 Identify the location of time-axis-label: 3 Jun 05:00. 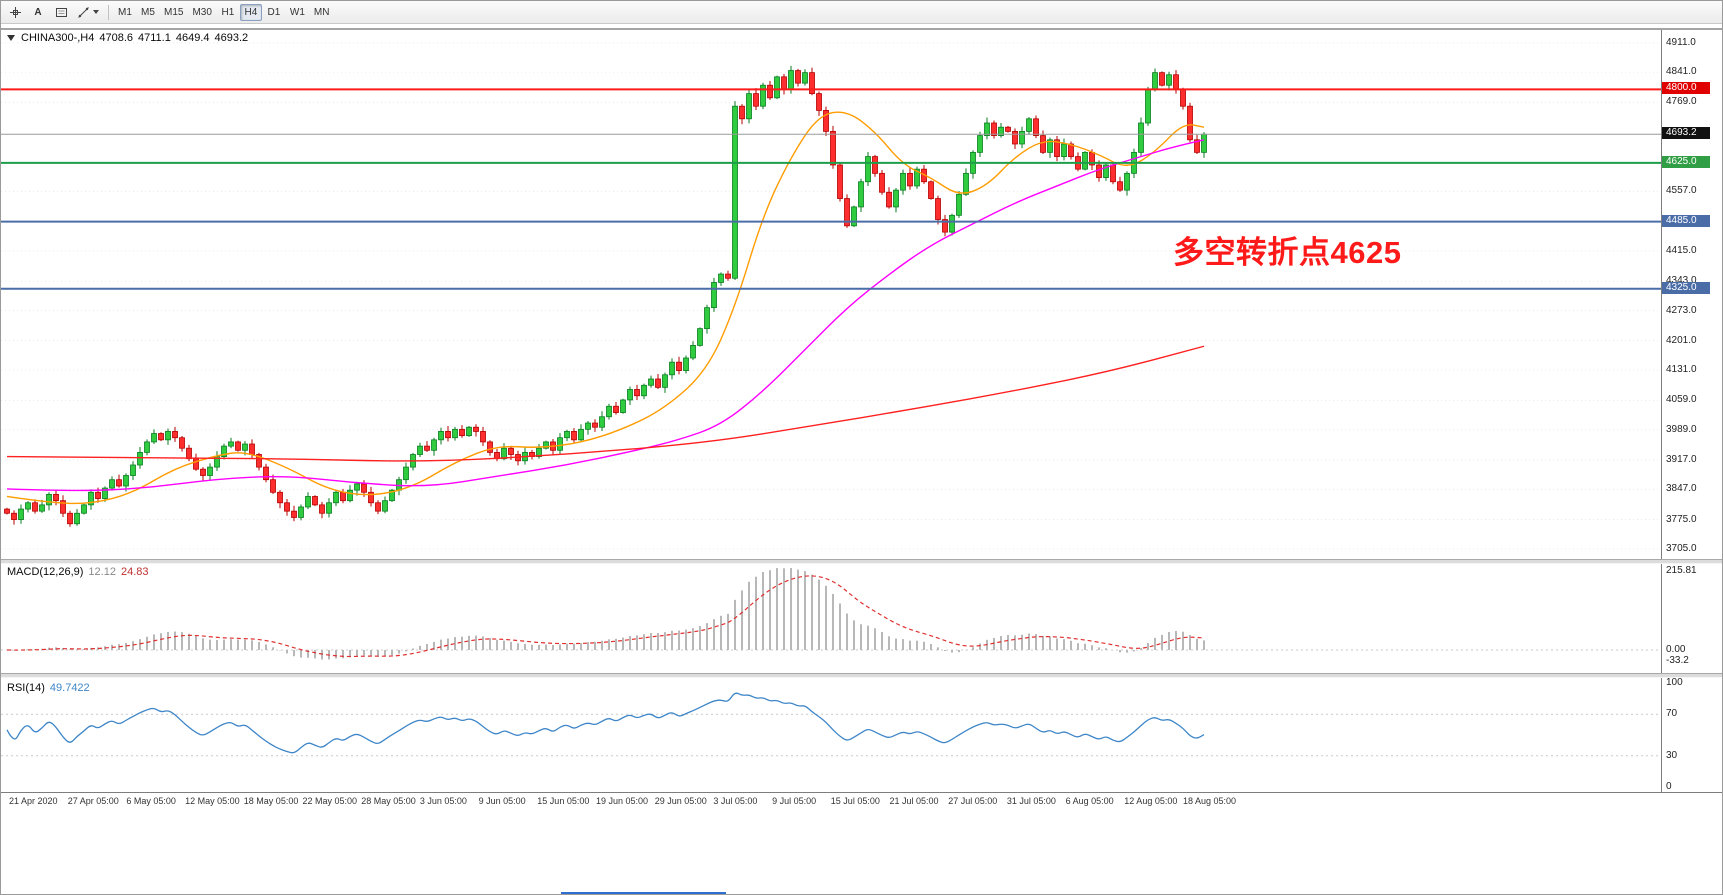
(443, 801).